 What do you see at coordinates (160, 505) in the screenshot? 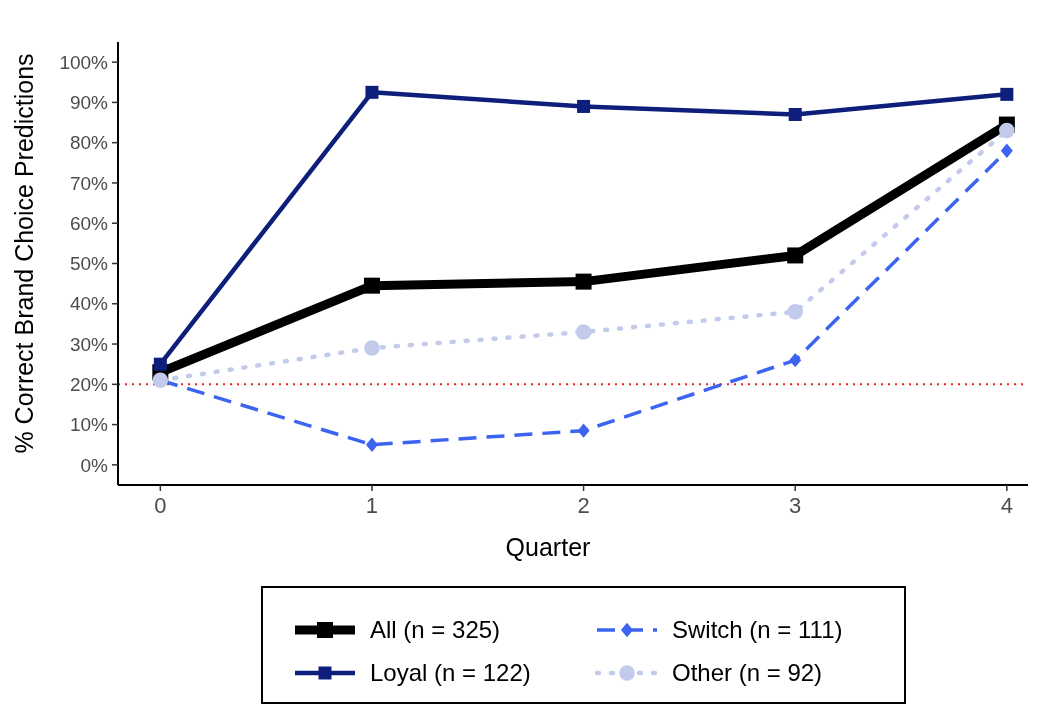
I see `x-tick-label: 0` at bounding box center [160, 505].